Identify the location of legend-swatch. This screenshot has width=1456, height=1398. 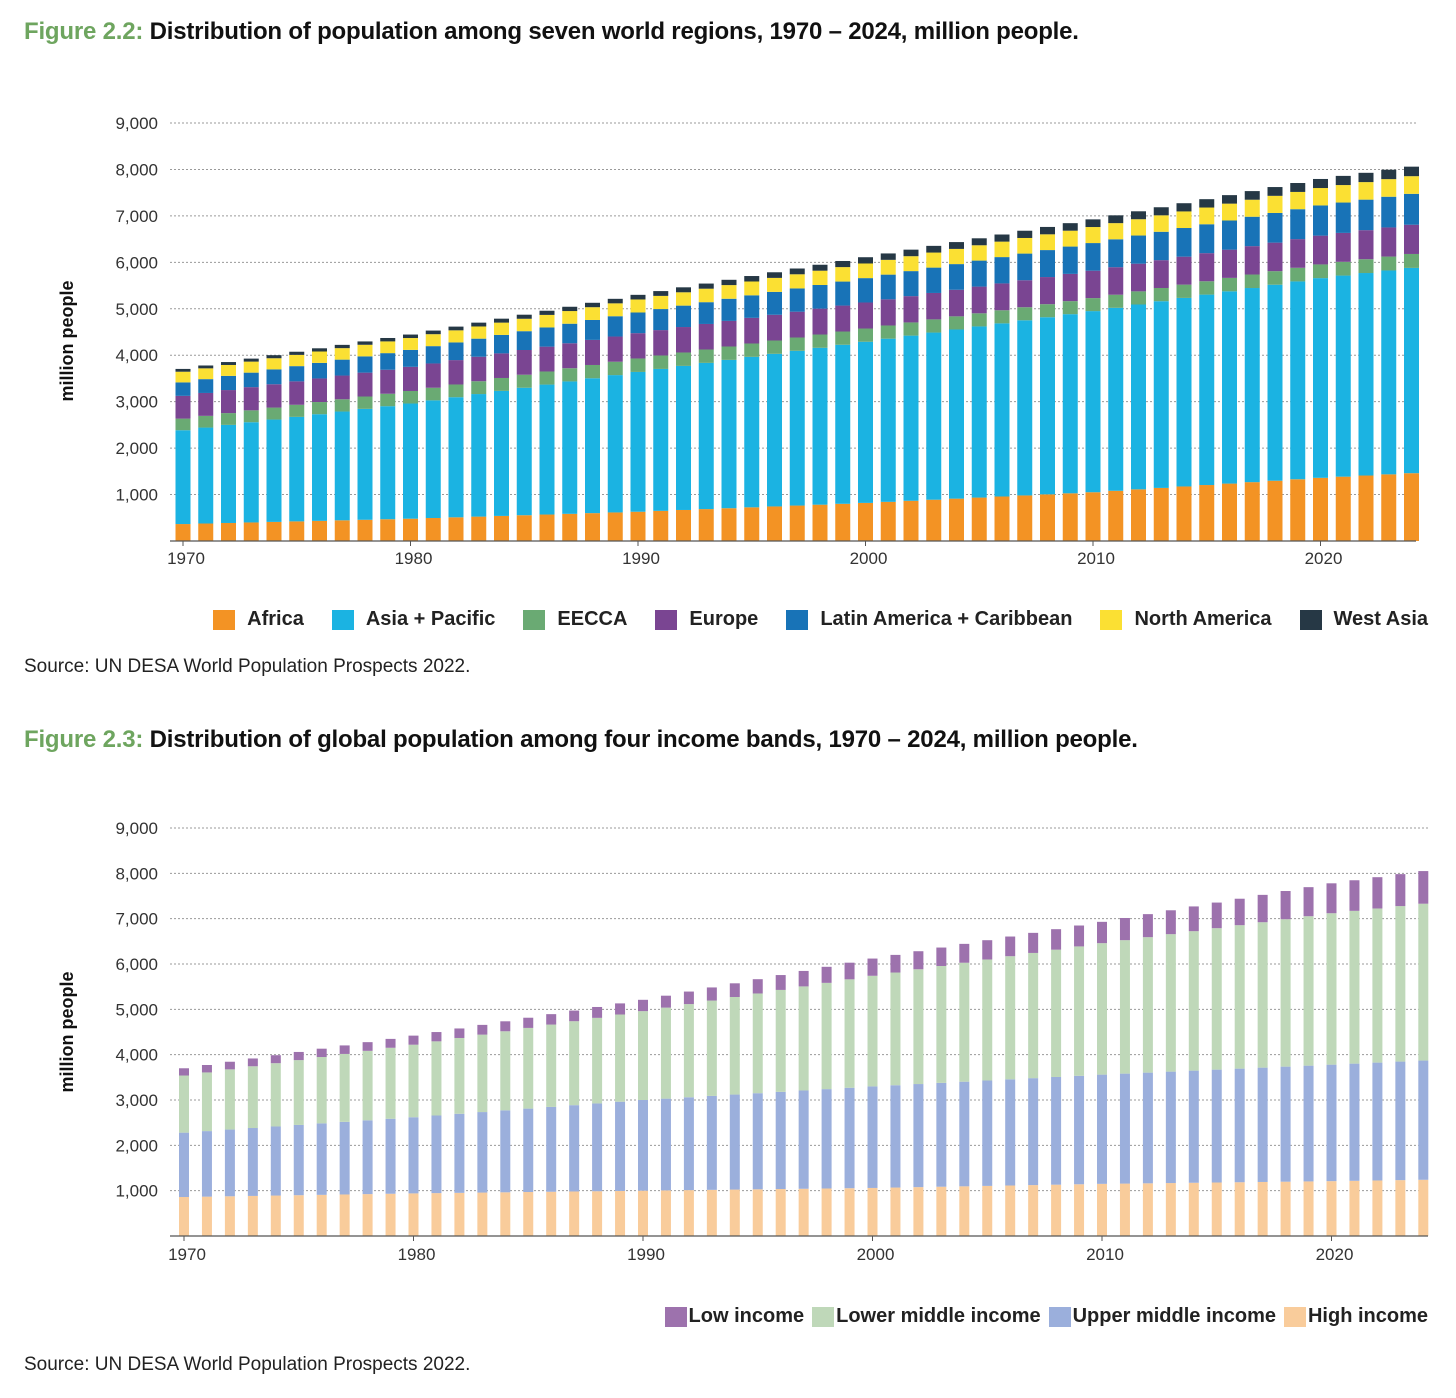
(1294, 1316).